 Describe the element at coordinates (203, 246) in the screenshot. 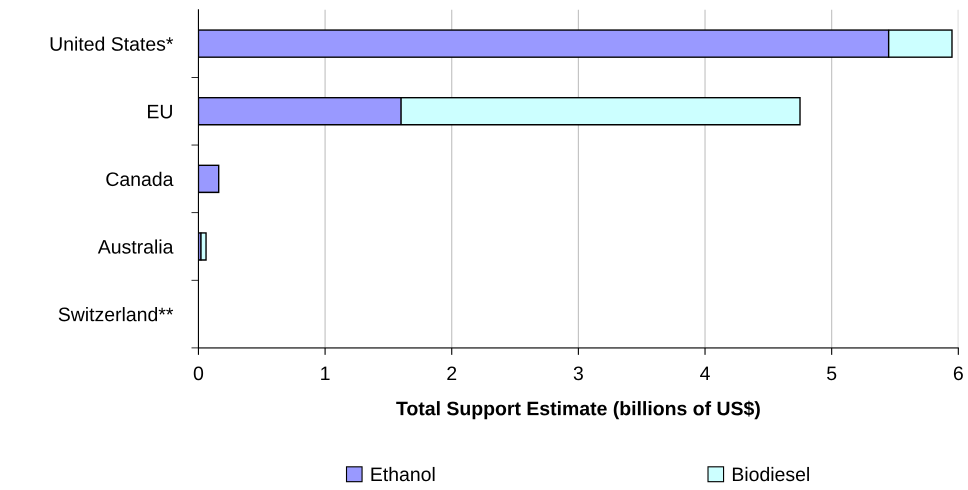

I see `bar` at that location.